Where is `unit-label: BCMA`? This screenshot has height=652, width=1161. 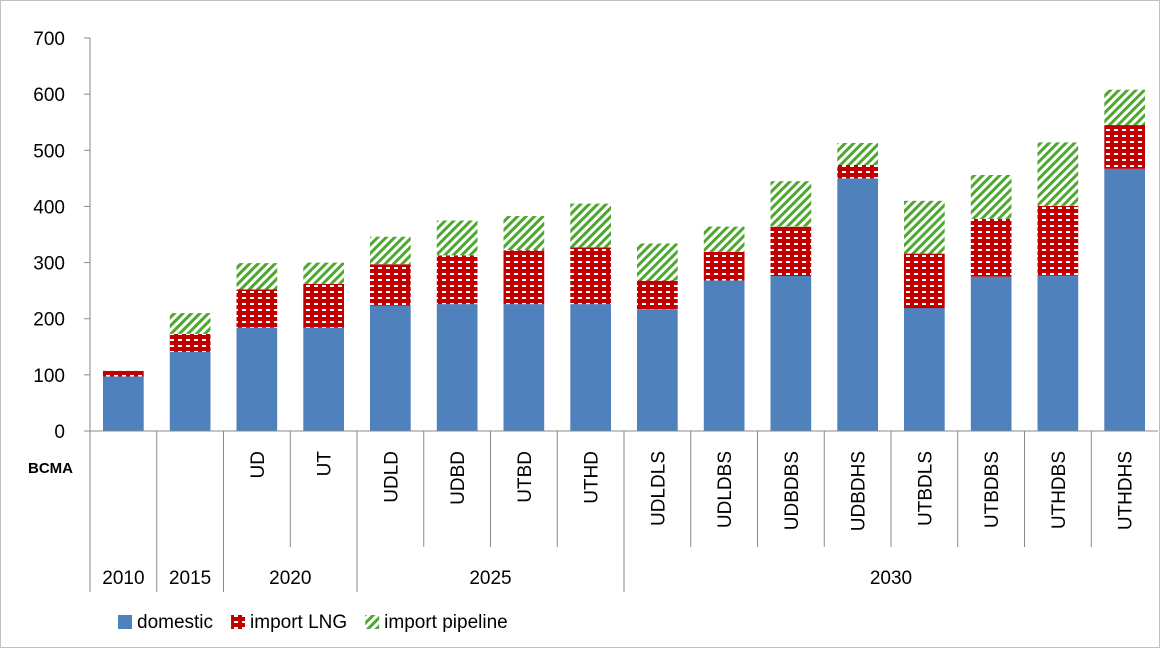
unit-label: BCMA is located at coordinates (50, 468).